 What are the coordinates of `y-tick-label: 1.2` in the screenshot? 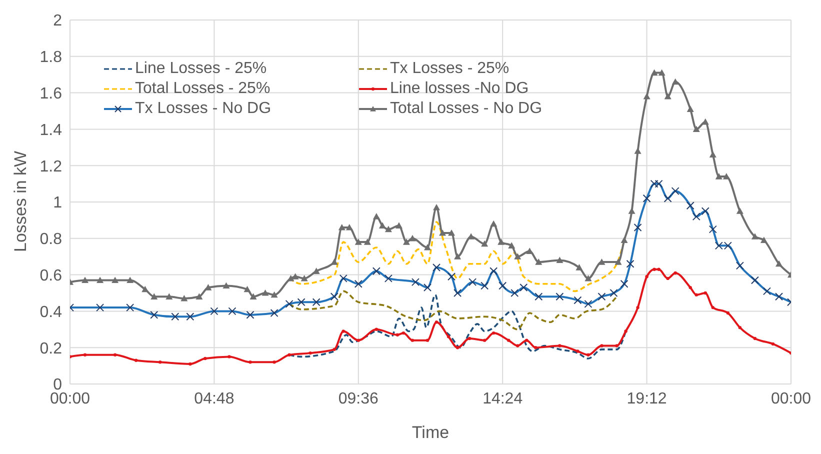 It's located at (51, 167).